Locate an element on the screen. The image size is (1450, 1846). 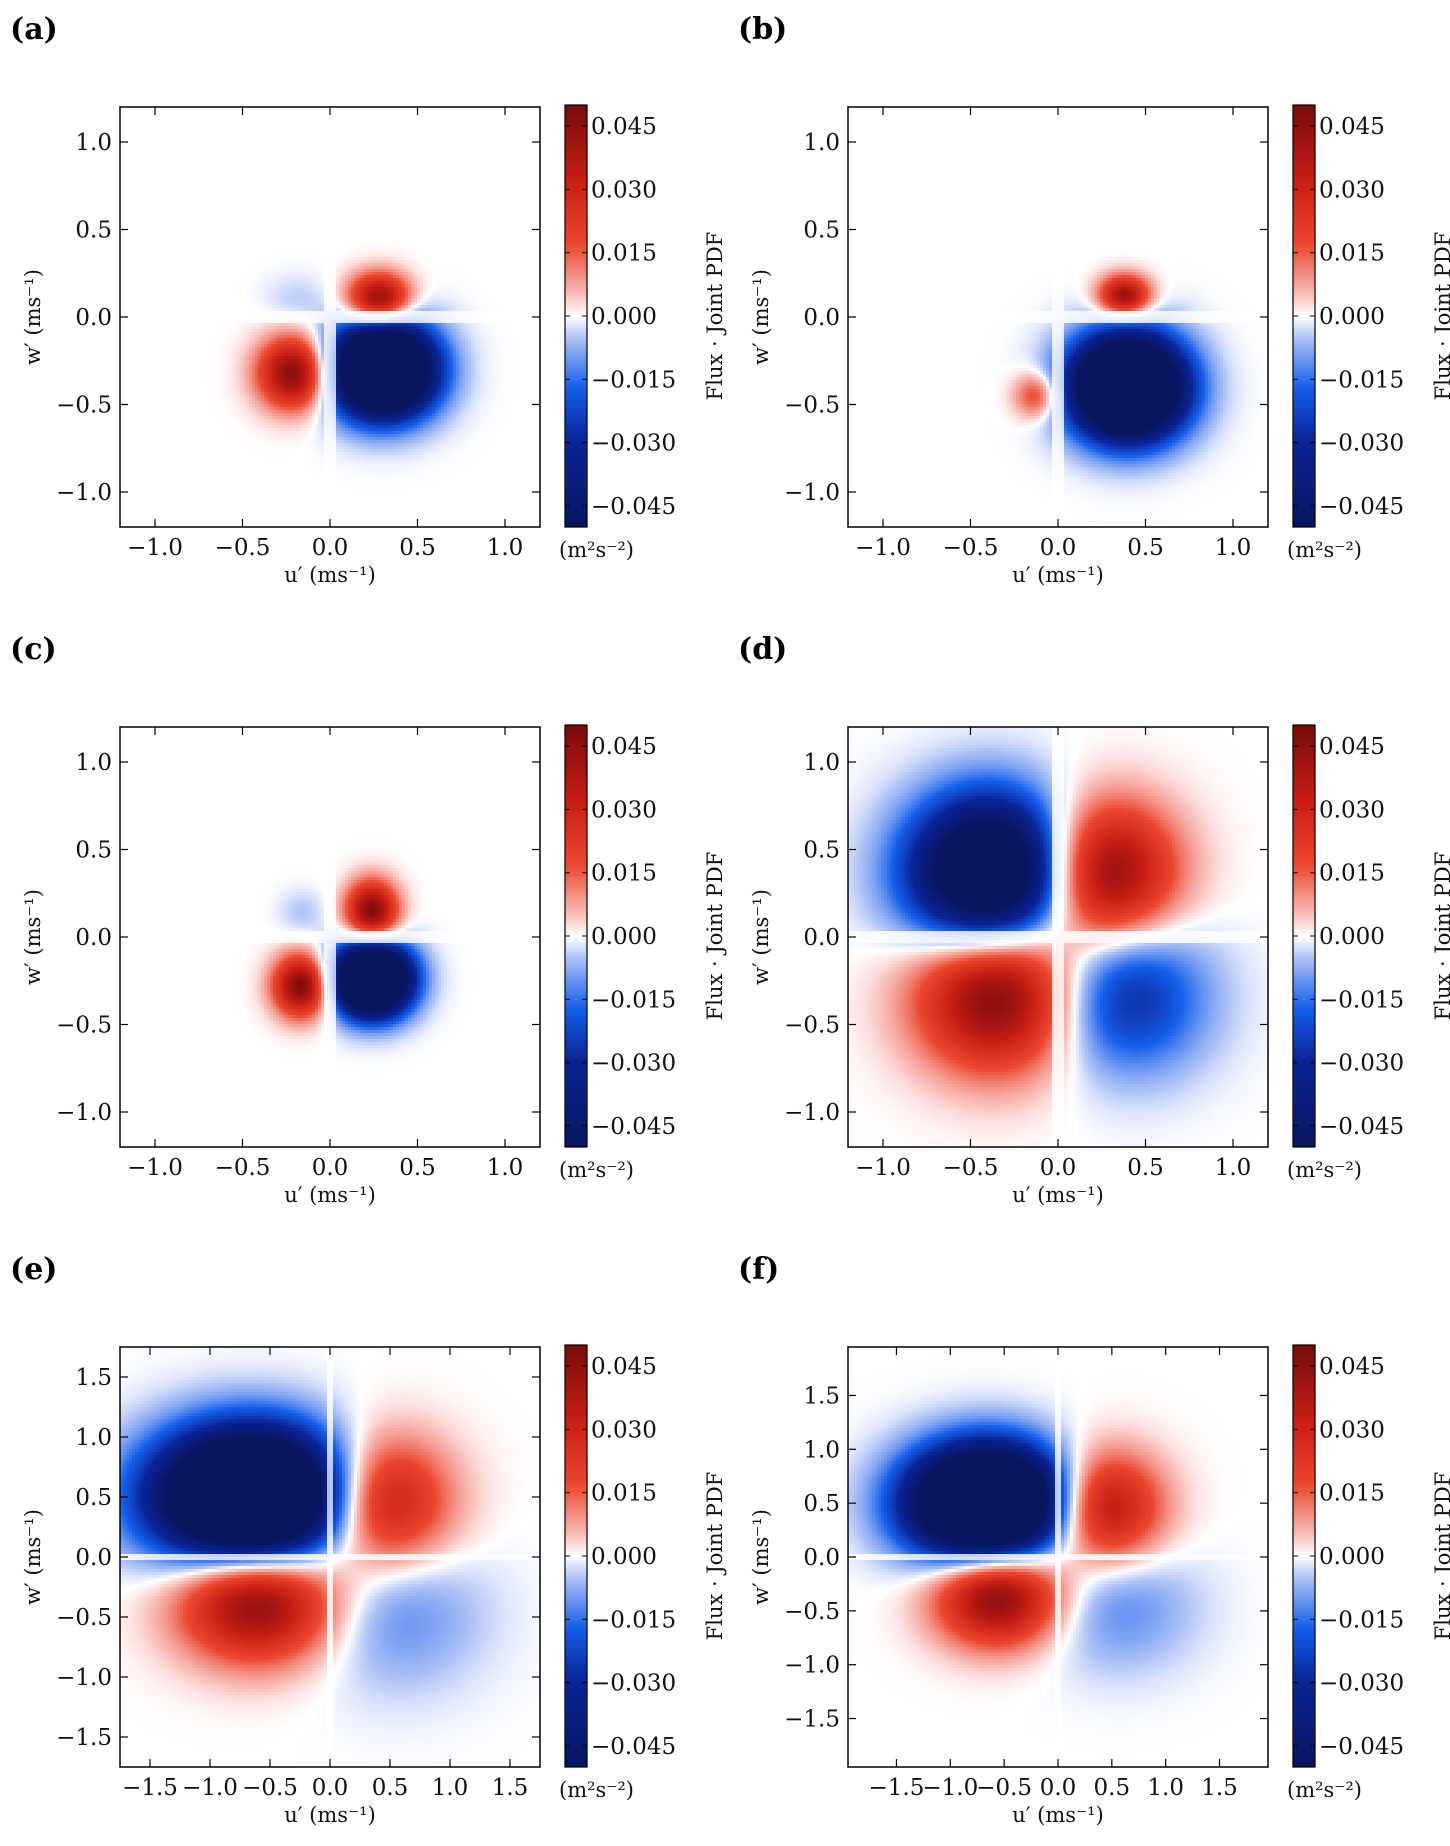
panel-label: (a) is located at coordinates (34, 29).